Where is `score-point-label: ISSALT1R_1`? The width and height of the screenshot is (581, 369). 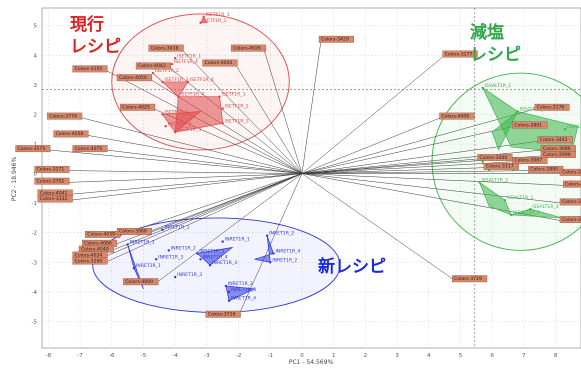 score-point-label: ISSALT1R_1 is located at coordinates (574, 127).